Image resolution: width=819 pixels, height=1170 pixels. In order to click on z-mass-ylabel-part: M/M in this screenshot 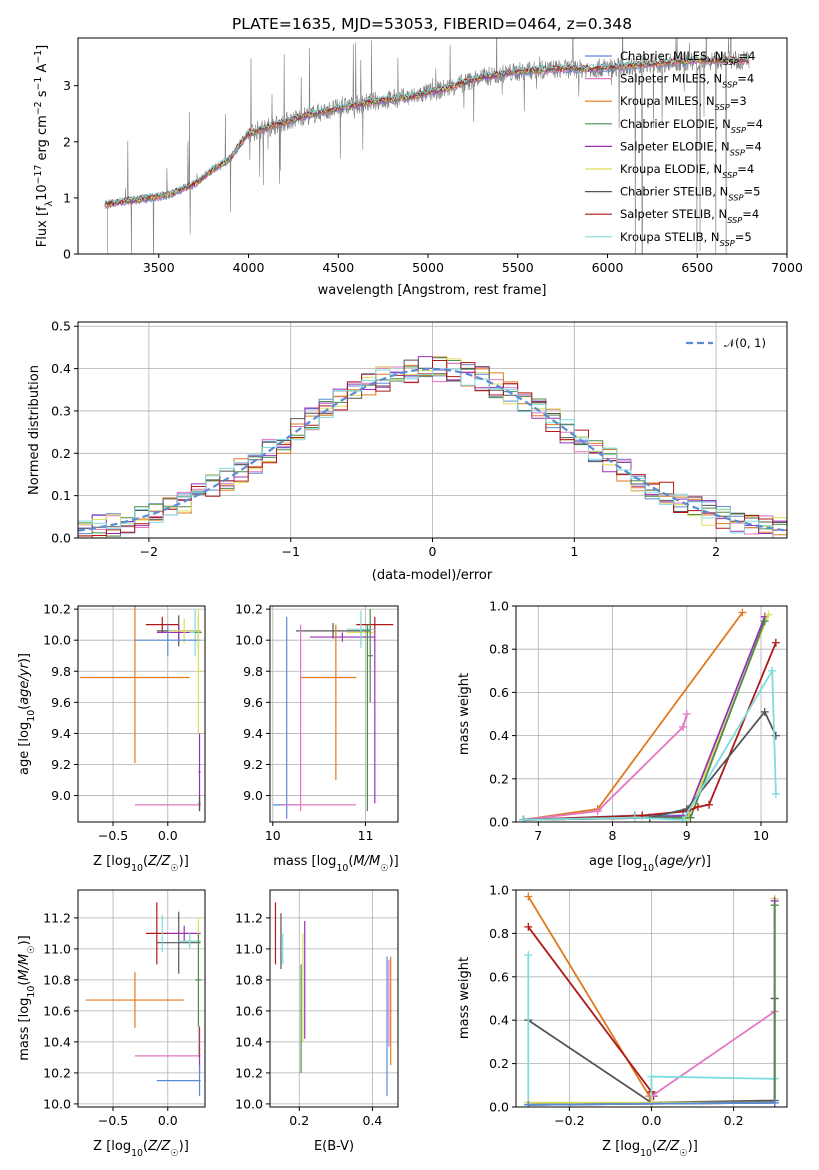, I will do `click(24, 967)`.